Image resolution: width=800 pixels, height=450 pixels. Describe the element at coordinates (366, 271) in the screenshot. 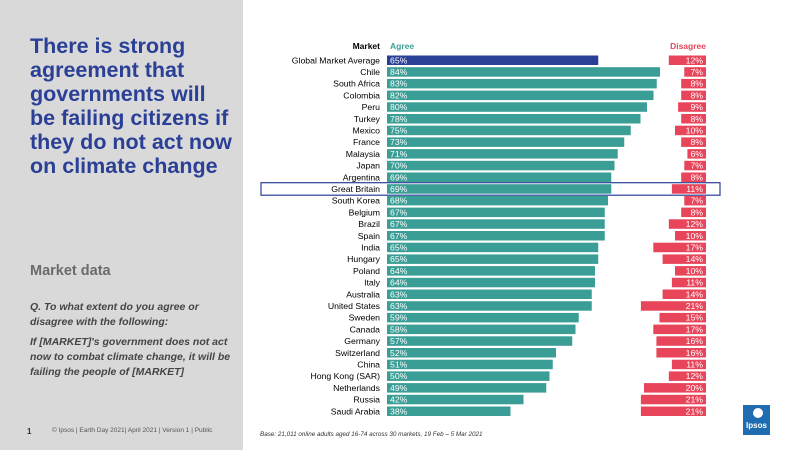

I see `market-label-poland: Poland` at that location.